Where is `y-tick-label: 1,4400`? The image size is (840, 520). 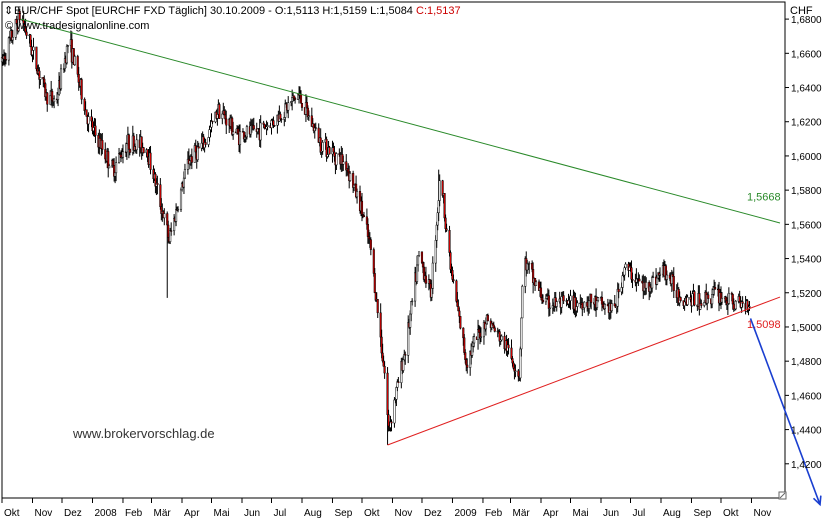 y-tick-label: 1,4400 is located at coordinates (806, 431).